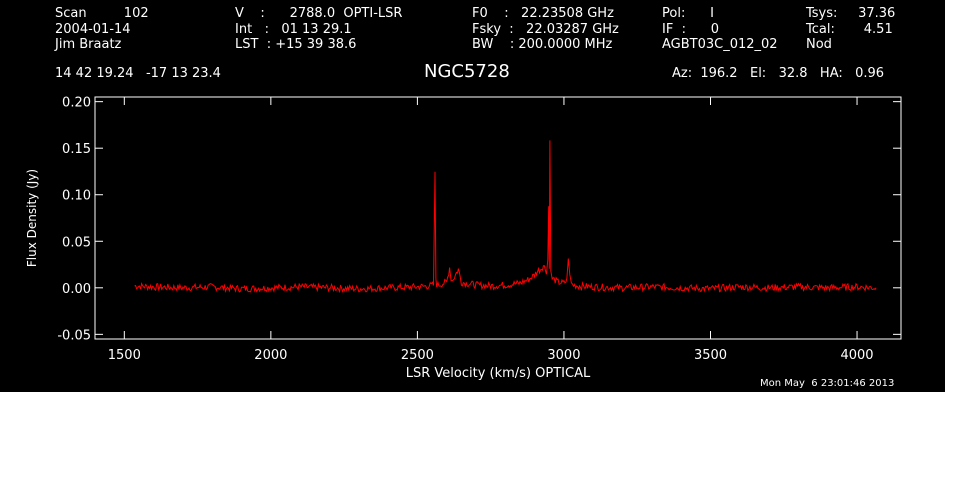  What do you see at coordinates (827, 383) in the screenshot?
I see `plot-timestamp: Mon May 6 23:01:46 2013` at bounding box center [827, 383].